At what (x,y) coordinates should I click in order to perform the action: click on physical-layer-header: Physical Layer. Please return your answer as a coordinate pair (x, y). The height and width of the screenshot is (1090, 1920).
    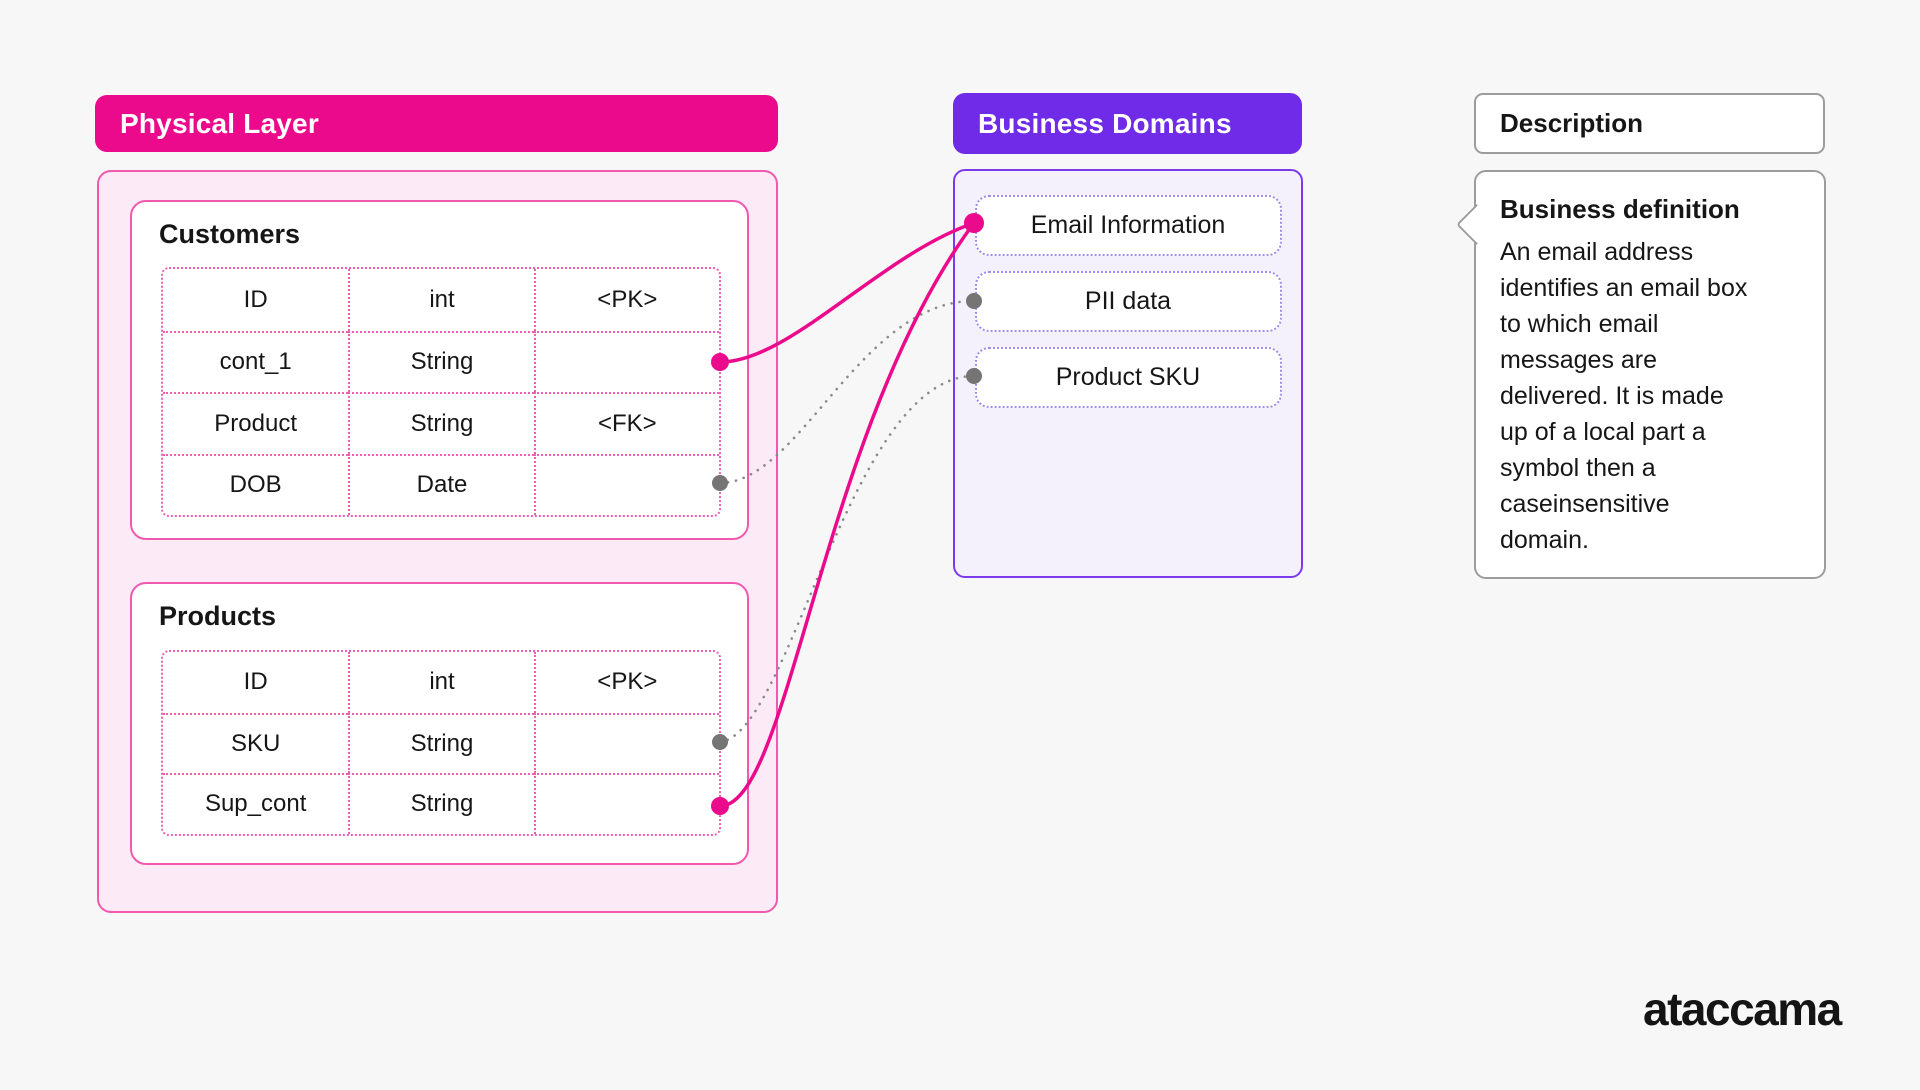
    Looking at the image, I should click on (436, 123).